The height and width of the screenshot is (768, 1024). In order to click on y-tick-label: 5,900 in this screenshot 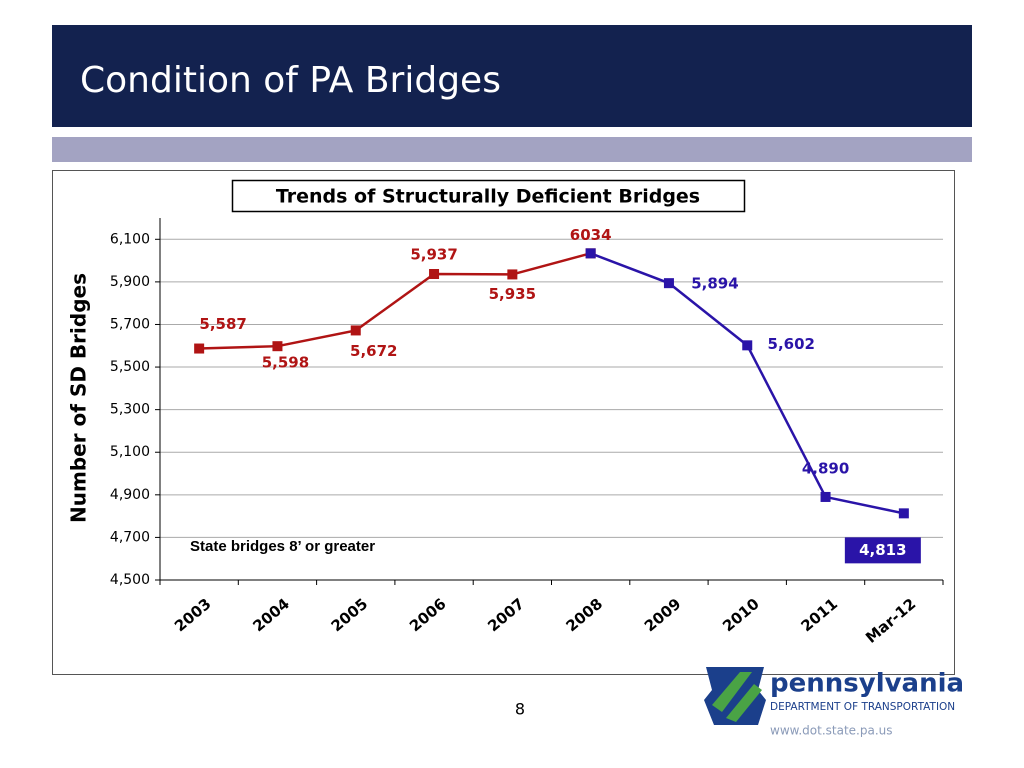, I will do `click(130, 282)`.